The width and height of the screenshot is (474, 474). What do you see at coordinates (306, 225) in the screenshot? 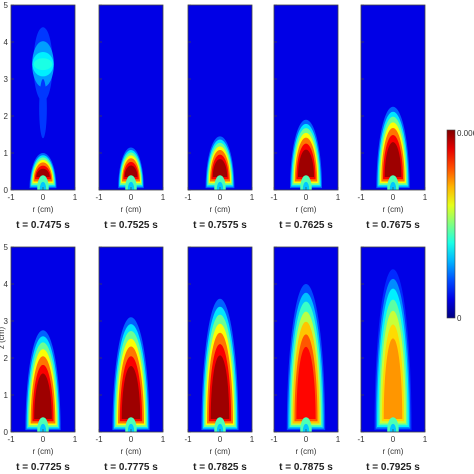
I see `time-label: t = 0.7625 s` at bounding box center [306, 225].